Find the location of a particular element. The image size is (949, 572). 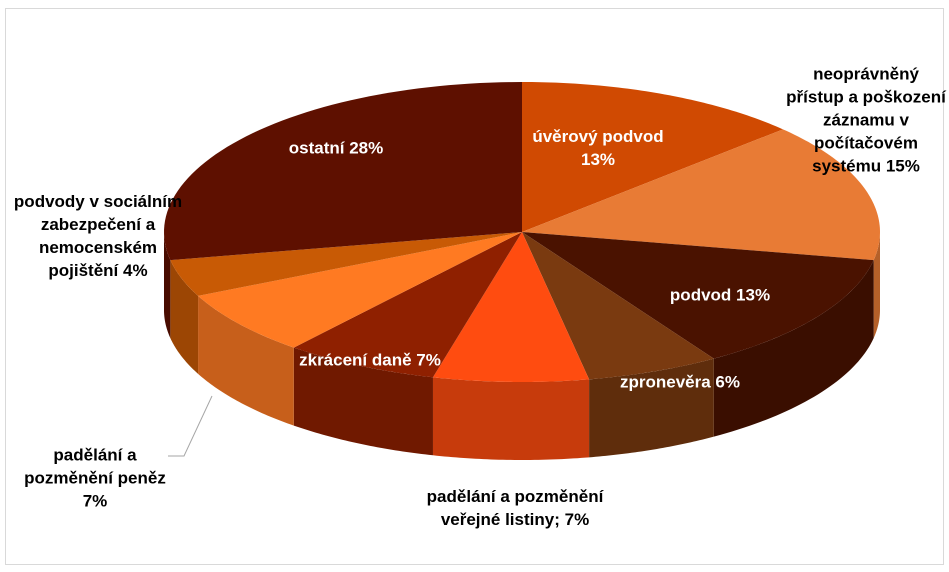

category-label: úvěrový podvod is located at coordinates (598, 136).